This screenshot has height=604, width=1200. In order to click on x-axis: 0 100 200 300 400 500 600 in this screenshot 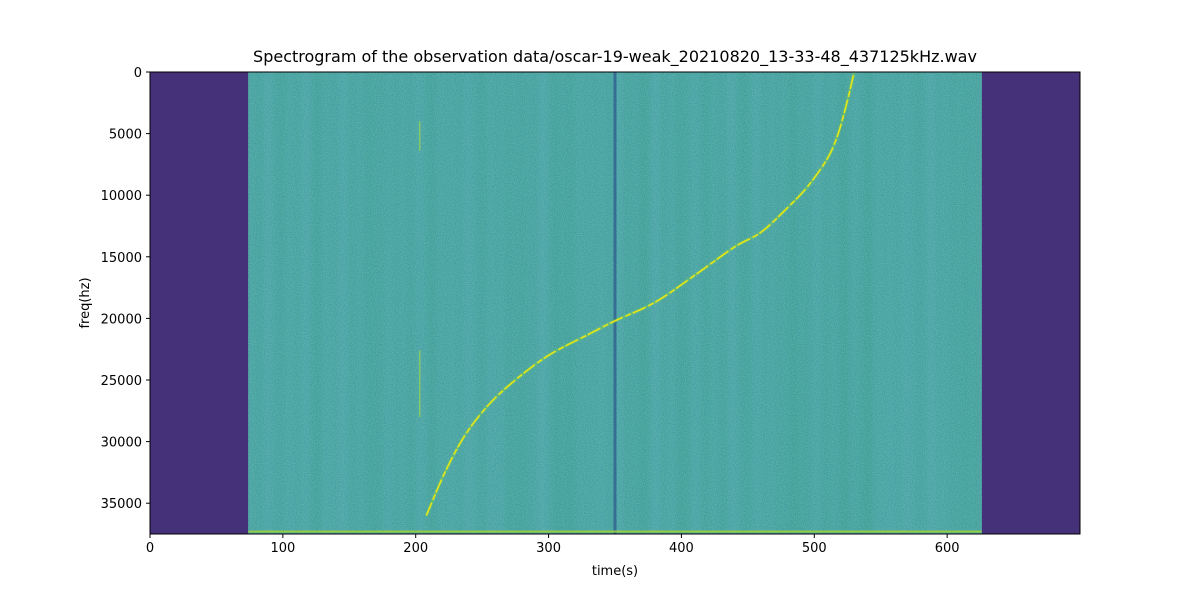, I will do `click(553, 545)`.